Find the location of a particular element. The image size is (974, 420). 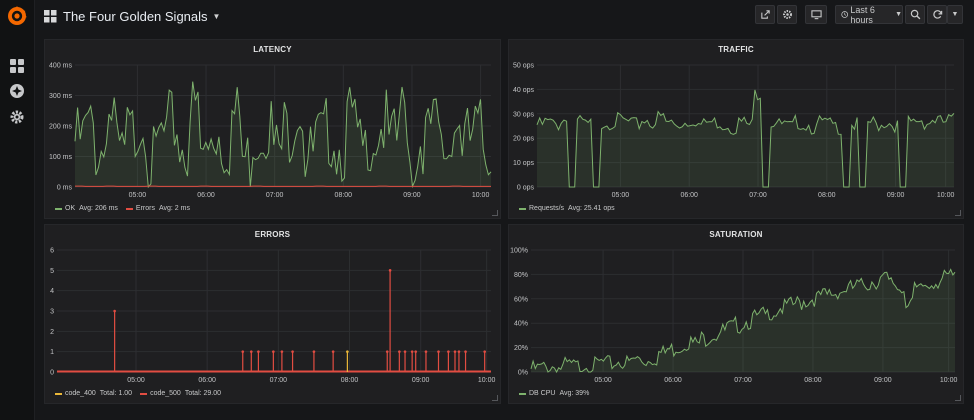

dashboard-title: The Four Golden Signals is located at coordinates (135, 16).